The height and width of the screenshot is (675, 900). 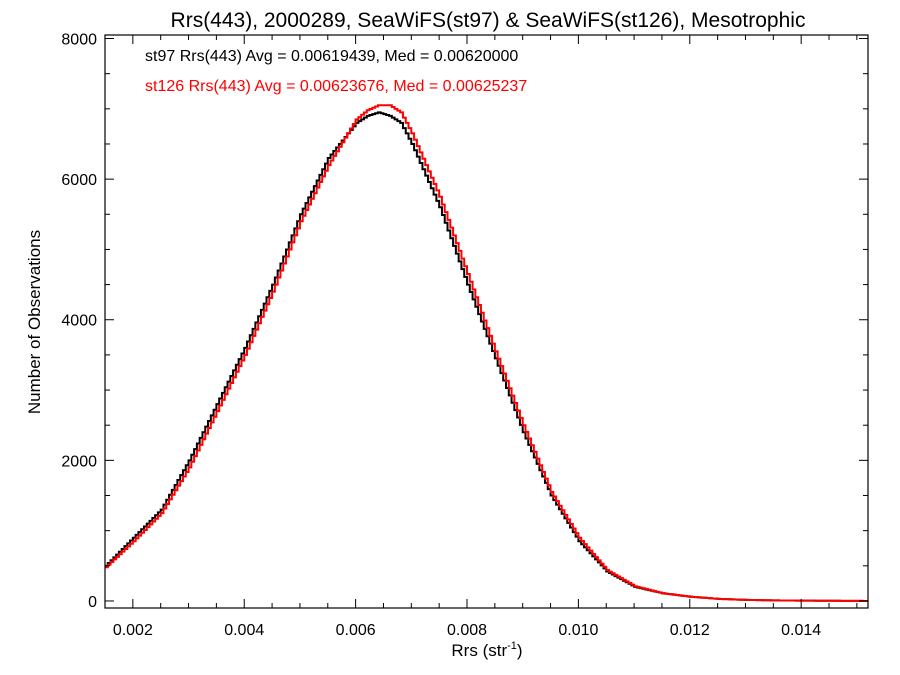 I want to click on x-axis-label-superscript: -1, so click(x=512, y=646).